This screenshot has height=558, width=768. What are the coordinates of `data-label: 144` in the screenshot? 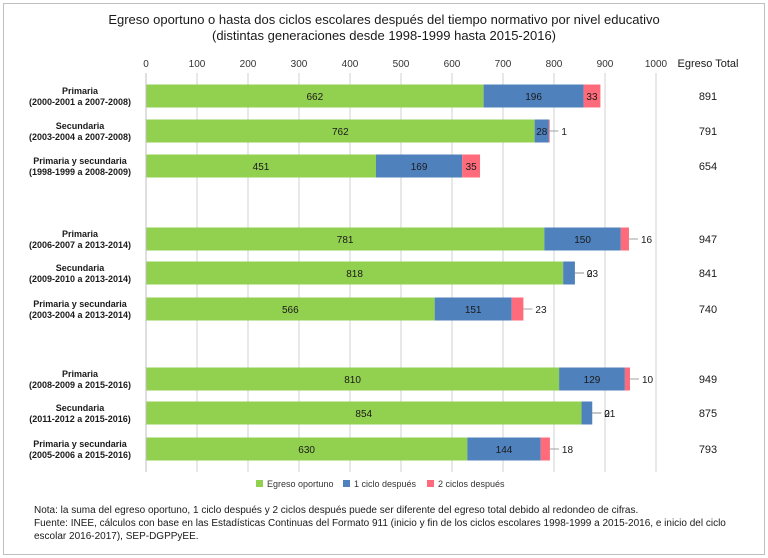 It's located at (504, 450).